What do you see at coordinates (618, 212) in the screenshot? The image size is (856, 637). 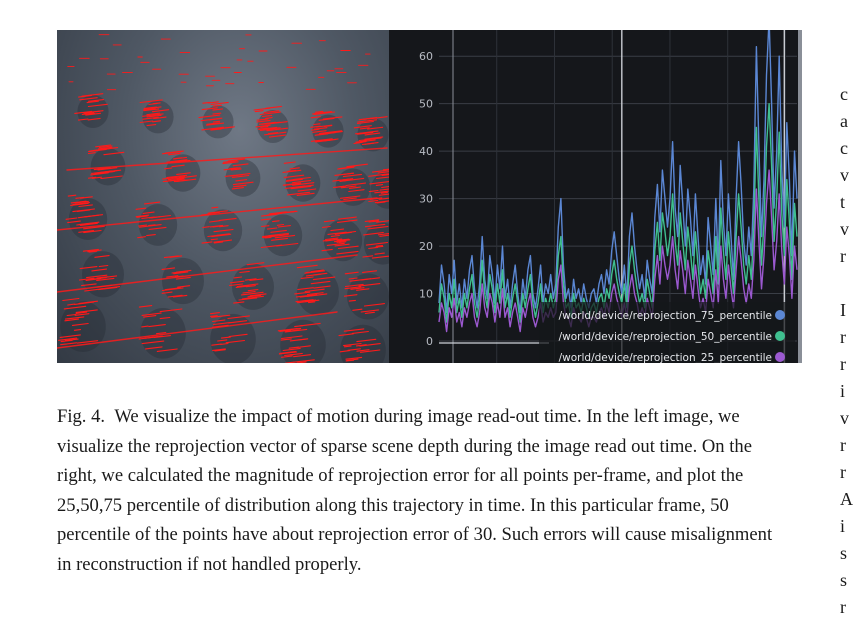 I see `series-line` at bounding box center [618, 212].